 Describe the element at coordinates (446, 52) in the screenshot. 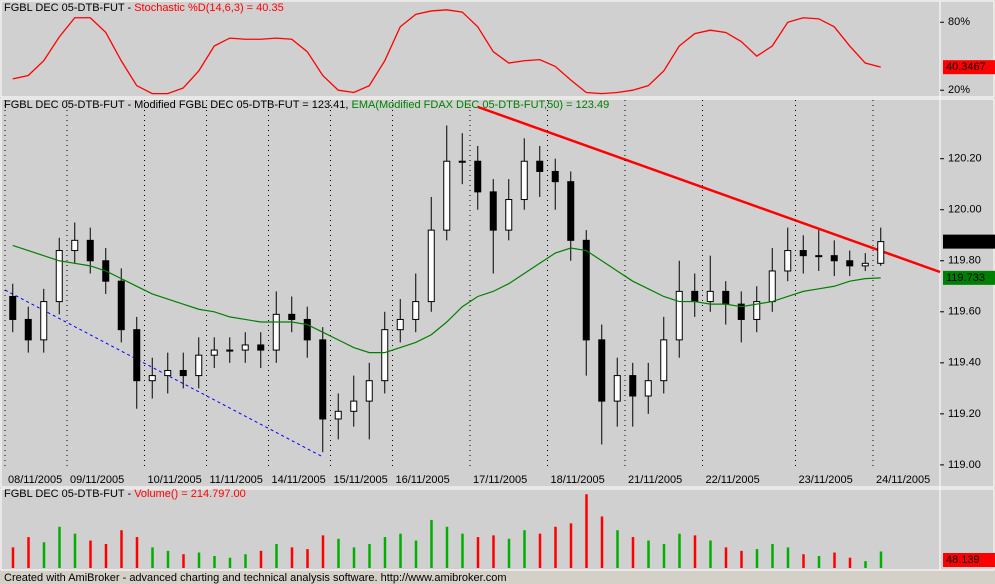

I see `stochastic-line` at that location.